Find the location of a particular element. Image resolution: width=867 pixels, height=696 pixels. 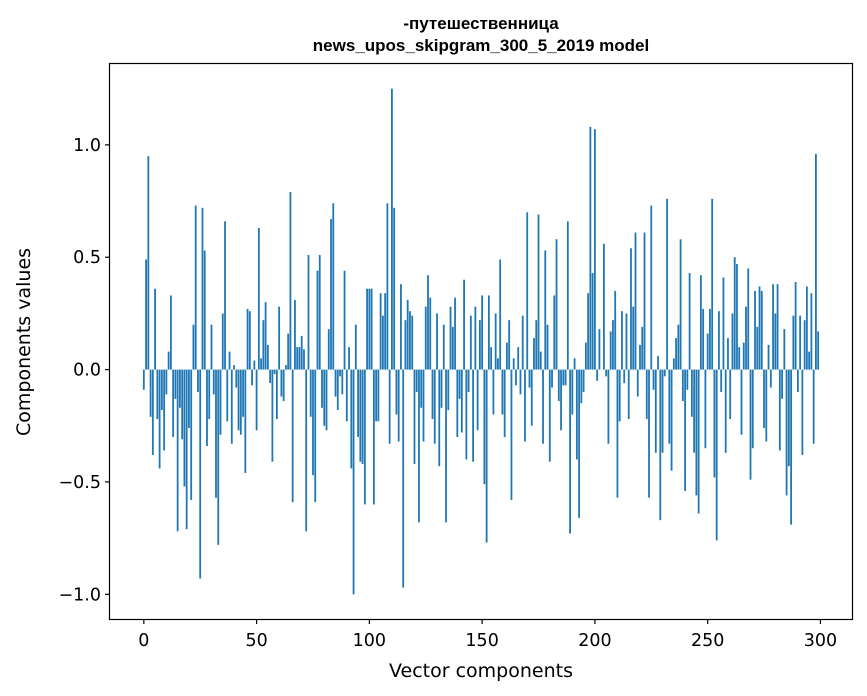

y-tick-label: 0.5 is located at coordinates (87, 258).